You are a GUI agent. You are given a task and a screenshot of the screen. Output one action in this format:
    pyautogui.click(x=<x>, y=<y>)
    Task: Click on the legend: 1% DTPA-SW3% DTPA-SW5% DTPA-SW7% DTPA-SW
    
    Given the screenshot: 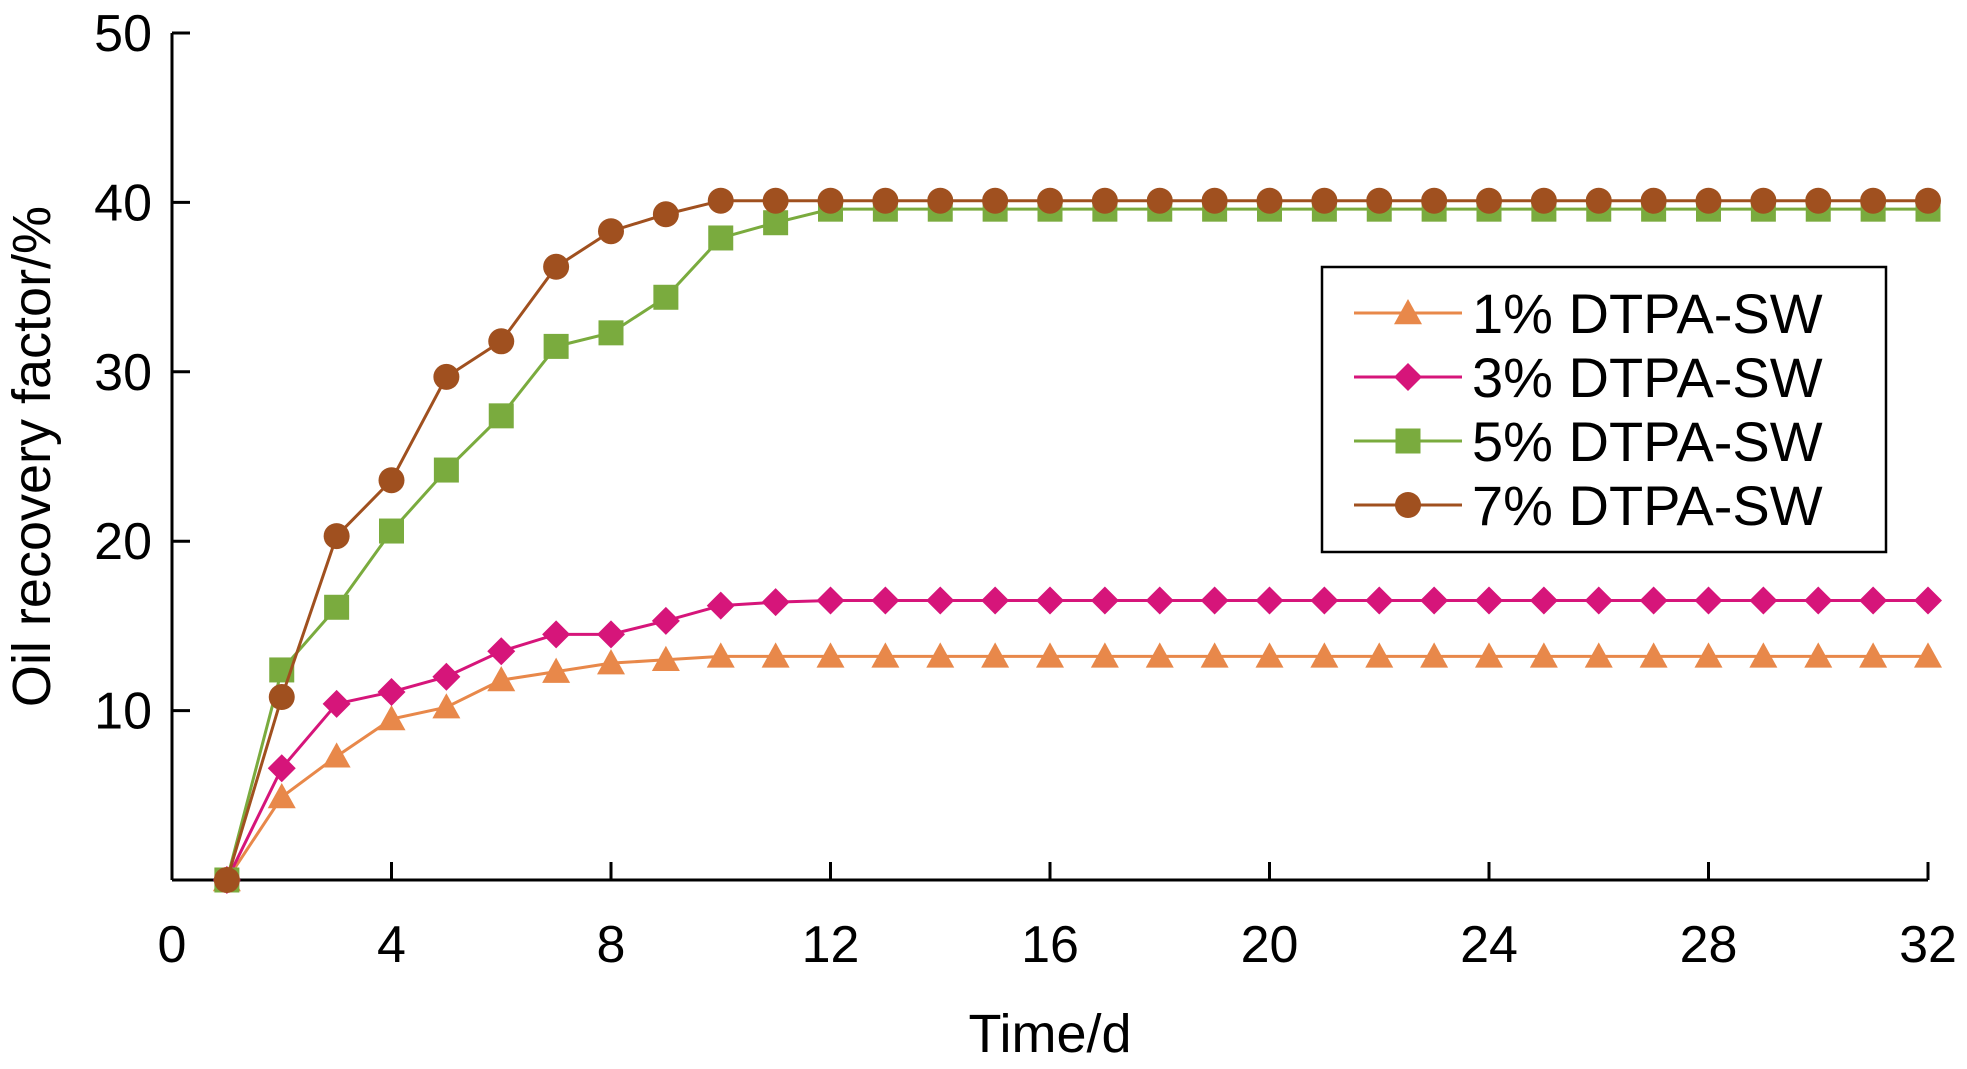 What is the action you would take?
    pyautogui.click(x=1604, y=409)
    